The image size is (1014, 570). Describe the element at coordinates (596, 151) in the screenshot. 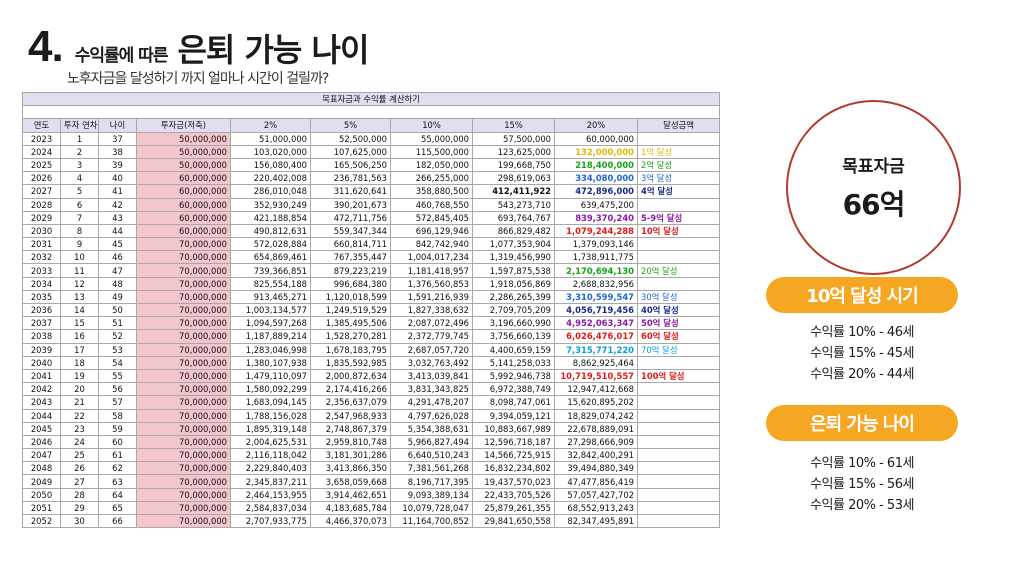

I see `table-cell: 132,000,000` at that location.